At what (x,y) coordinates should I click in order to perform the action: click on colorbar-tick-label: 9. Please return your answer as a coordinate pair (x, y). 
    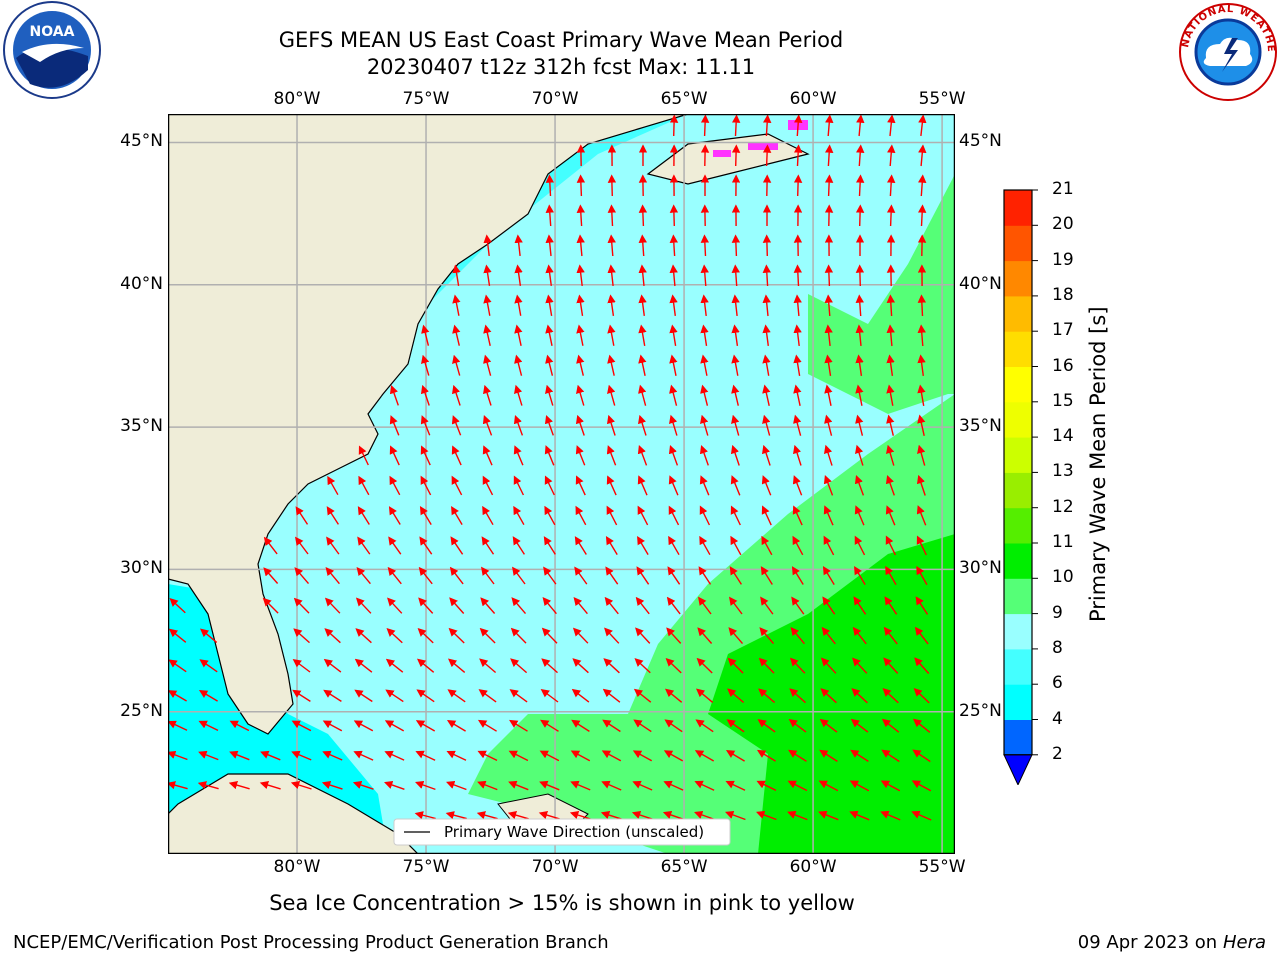
    Looking at the image, I should click on (1057, 612).